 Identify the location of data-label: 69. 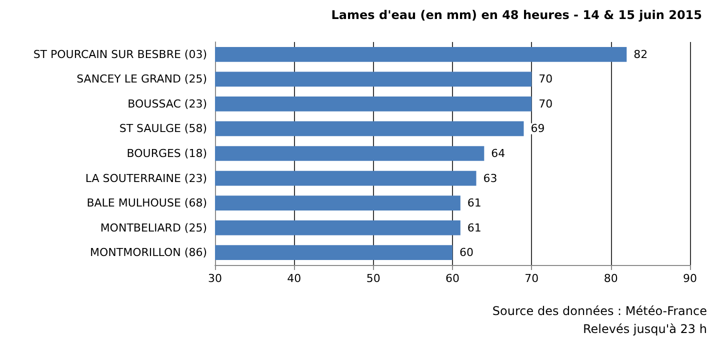
(537, 129).